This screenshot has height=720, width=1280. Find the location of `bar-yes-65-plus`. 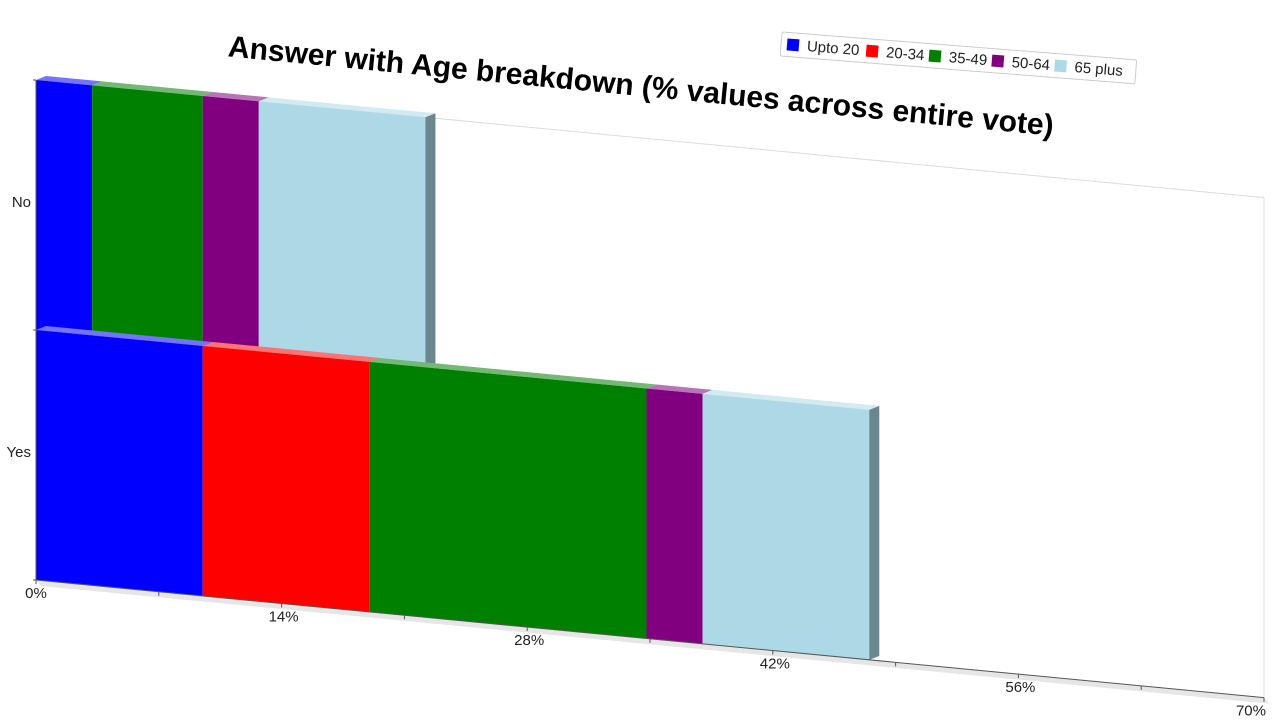

bar-yes-65-plus is located at coordinates (791, 524).